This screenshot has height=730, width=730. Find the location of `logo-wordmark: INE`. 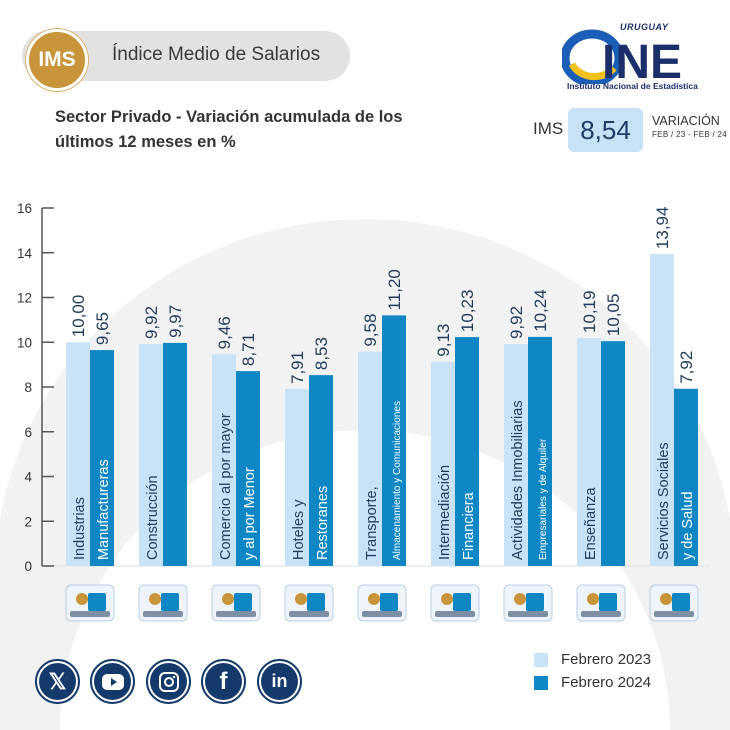

logo-wordmark: INE is located at coordinates (642, 60).